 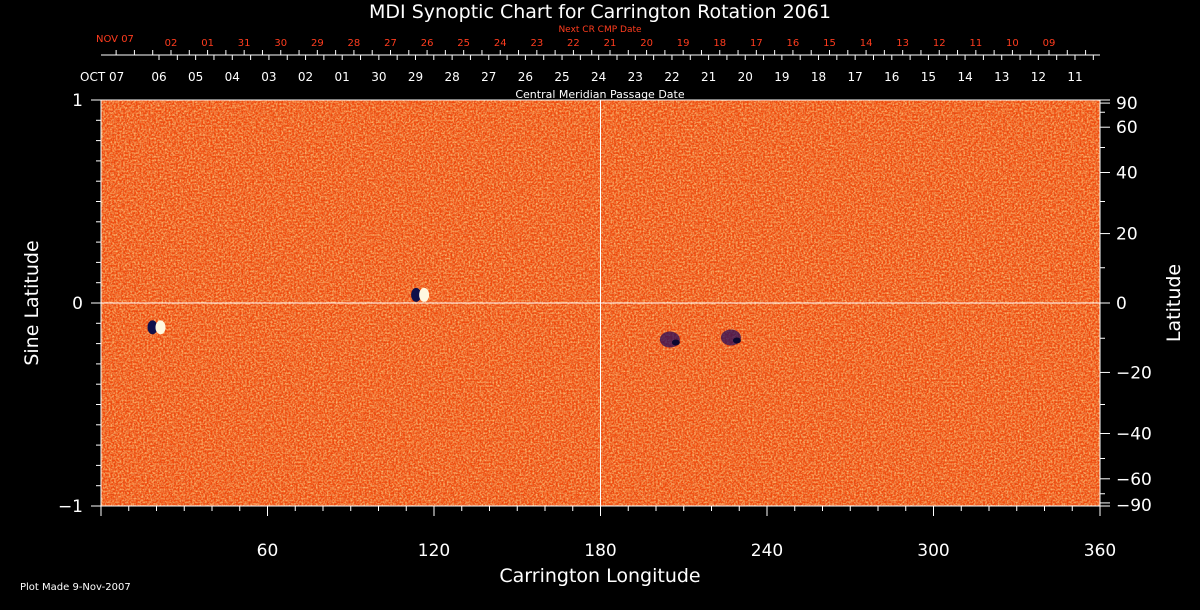 What do you see at coordinates (268, 551) in the screenshot?
I see `x-tick-label: 60` at bounding box center [268, 551].